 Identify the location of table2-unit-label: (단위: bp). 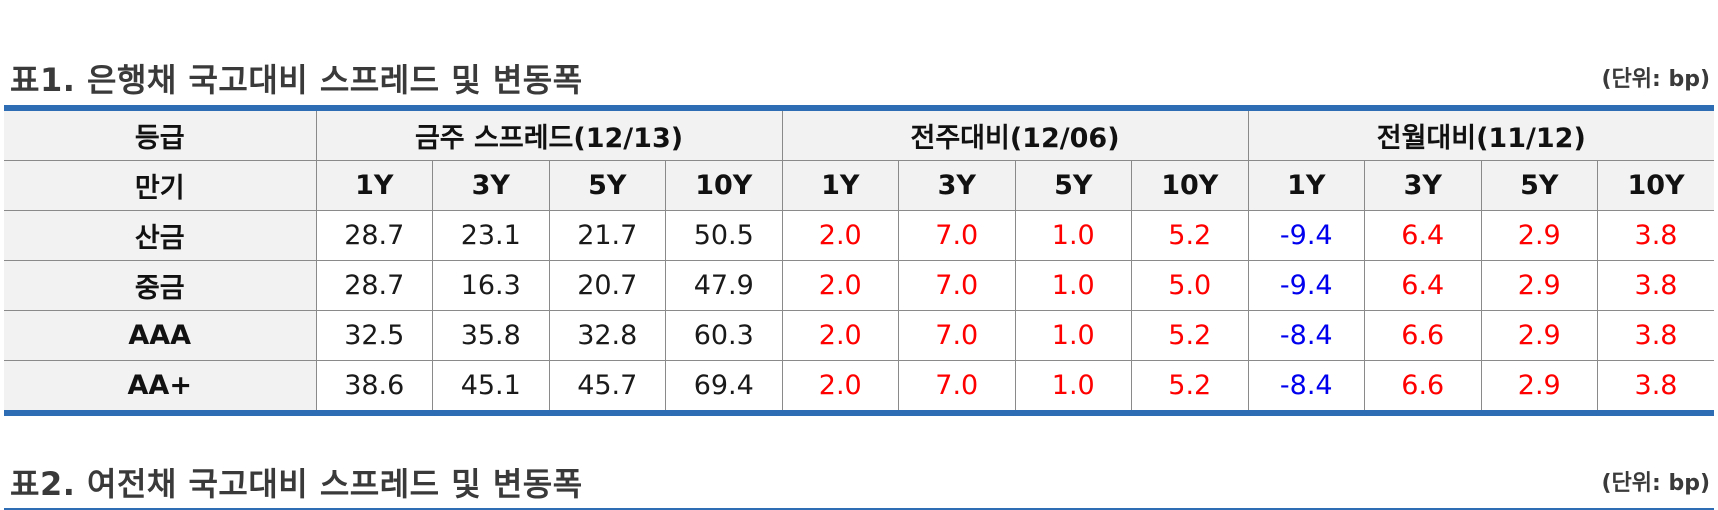
(1655, 483).